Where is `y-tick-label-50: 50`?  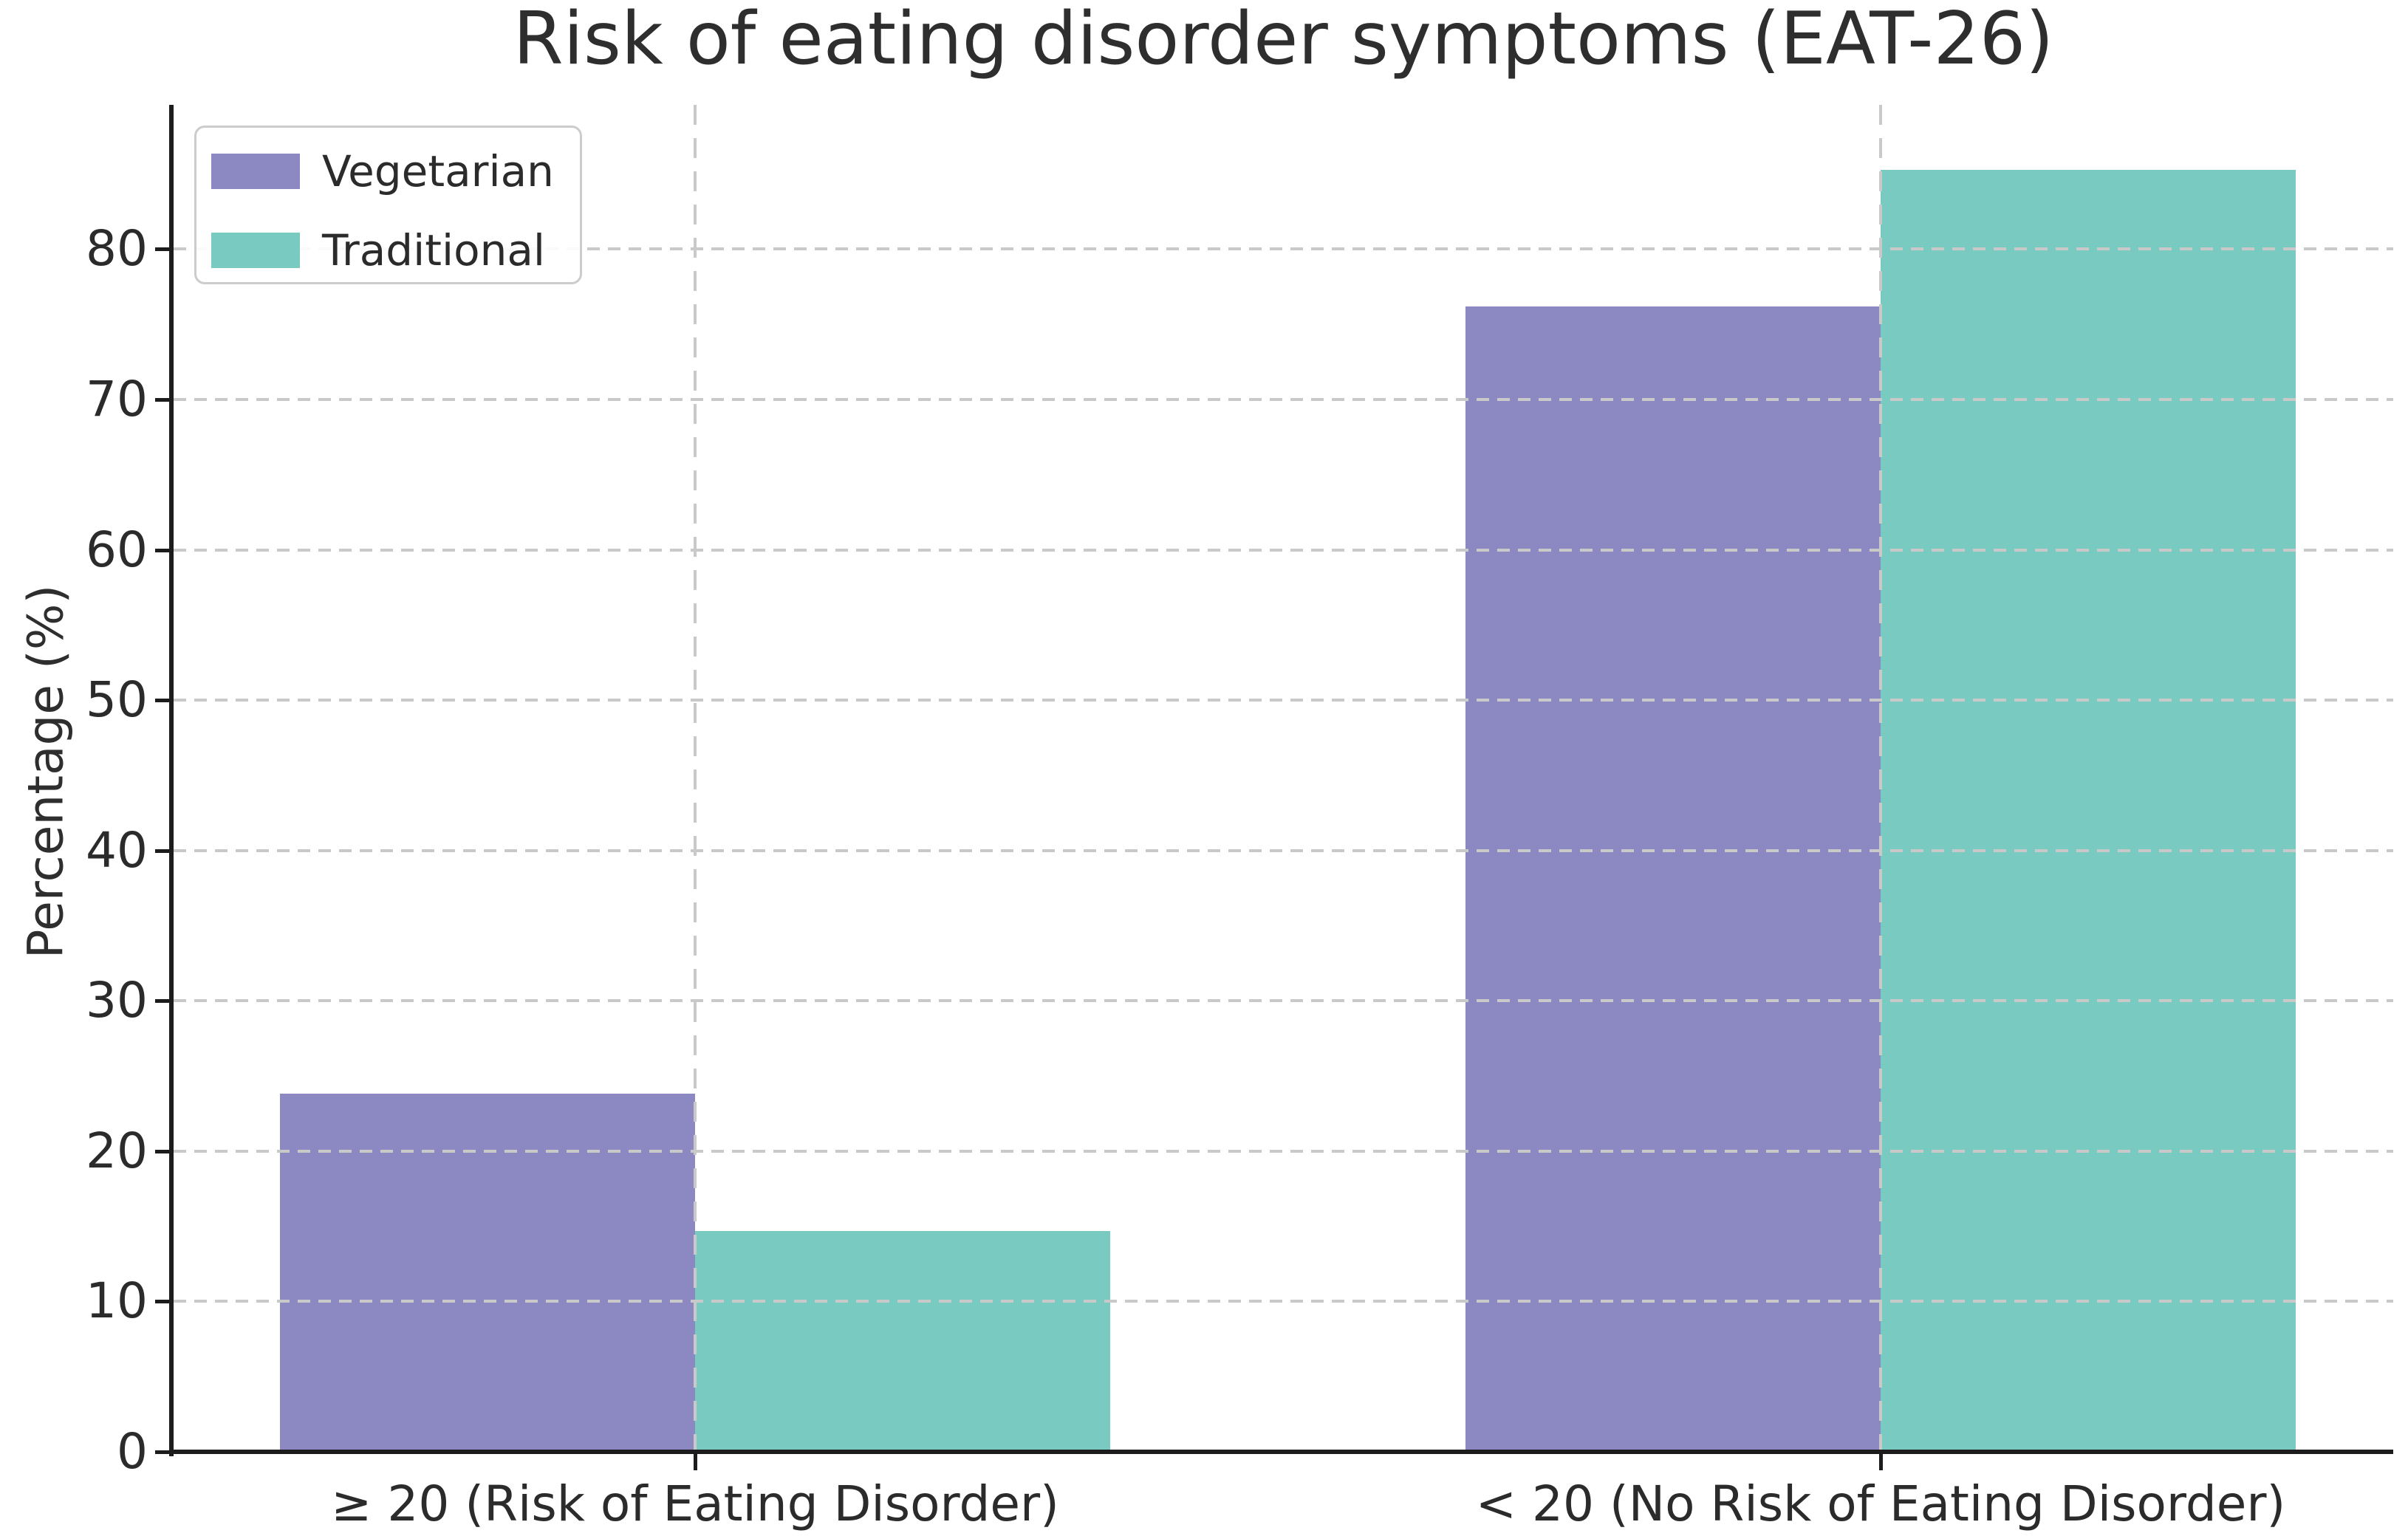
y-tick-label-50: 50 is located at coordinates (117, 700).